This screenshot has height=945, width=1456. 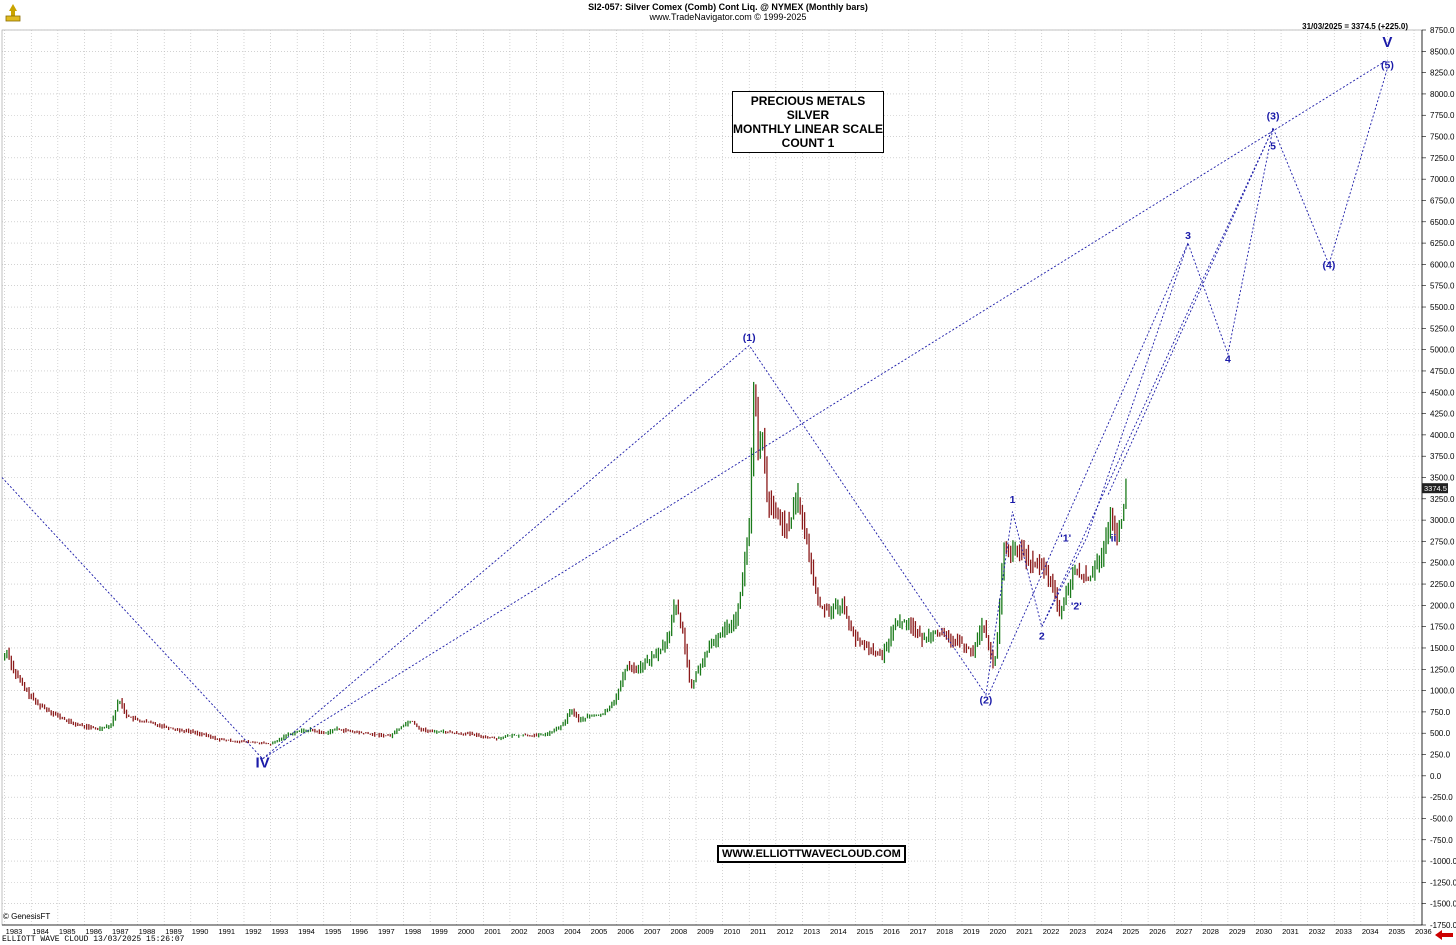 What do you see at coordinates (1442, 435) in the screenshot?
I see `y-tick-label: 4000.0` at bounding box center [1442, 435].